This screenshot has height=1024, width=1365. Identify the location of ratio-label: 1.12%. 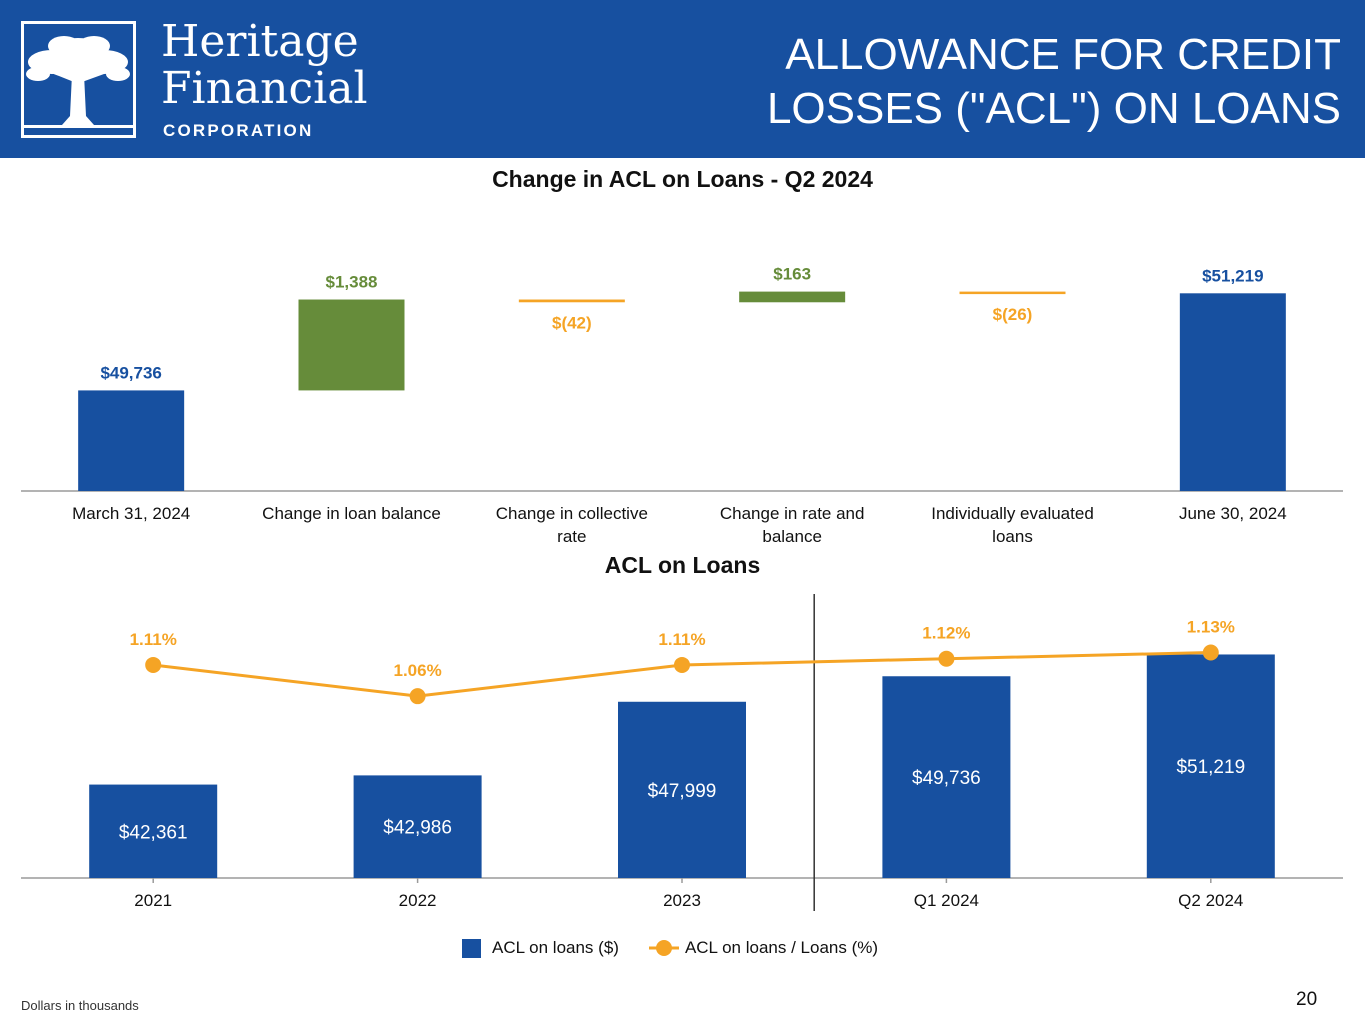
(946, 633).